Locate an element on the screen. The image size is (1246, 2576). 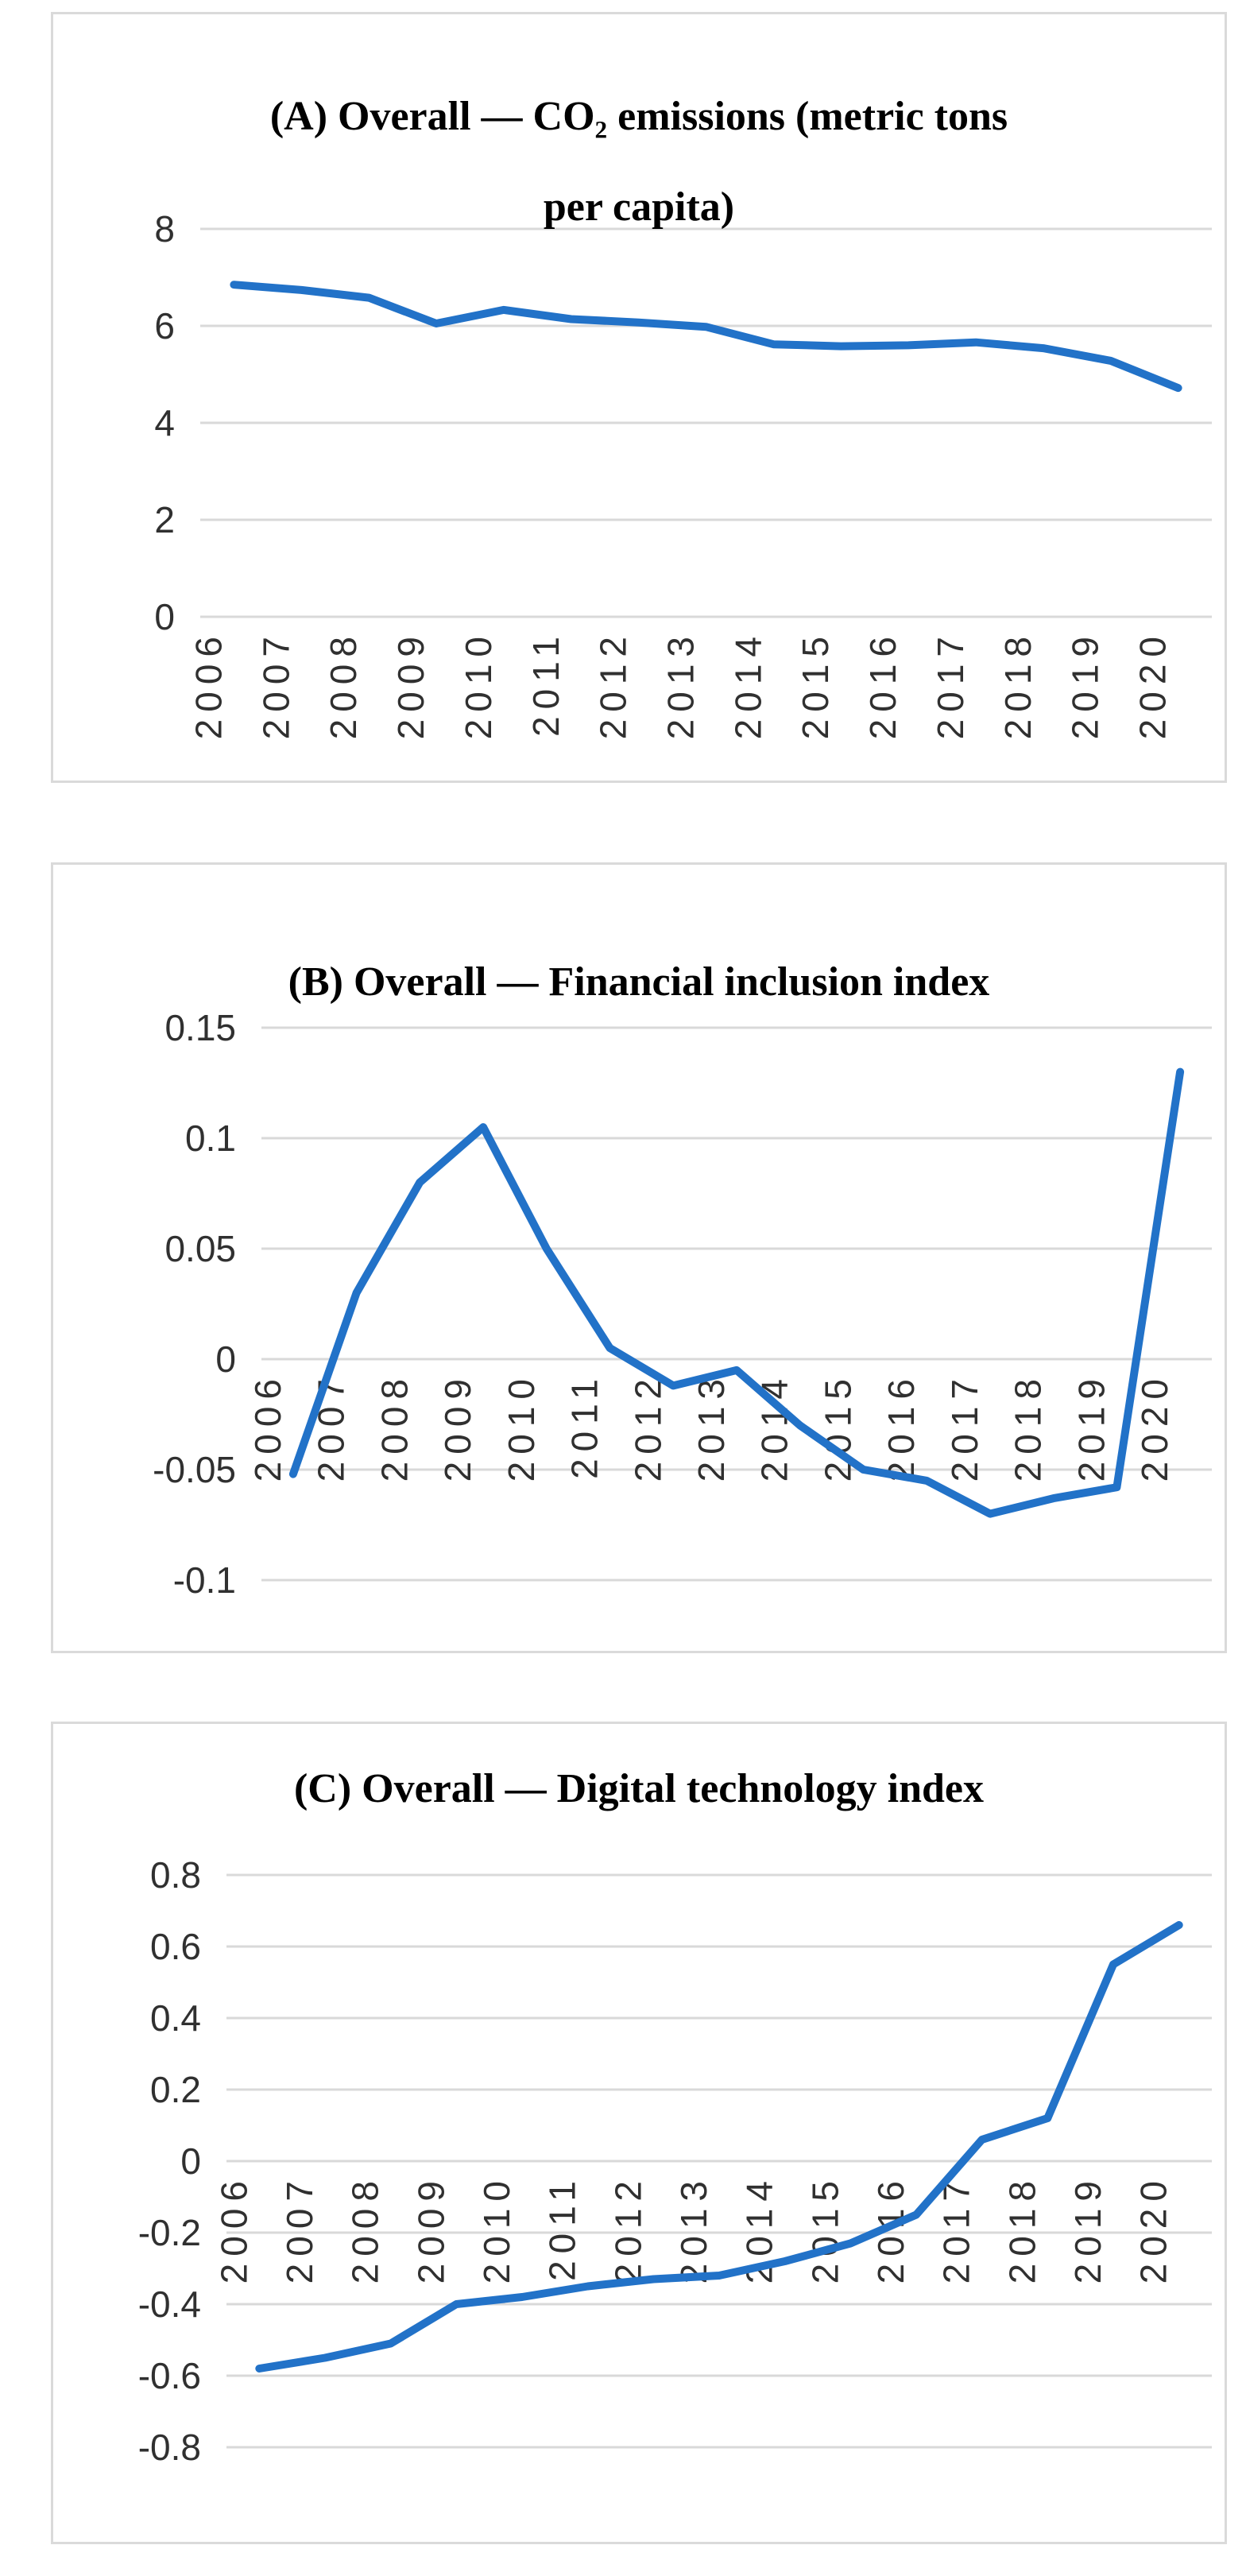
y-tick-label: 0.05 is located at coordinates (200, 1248).